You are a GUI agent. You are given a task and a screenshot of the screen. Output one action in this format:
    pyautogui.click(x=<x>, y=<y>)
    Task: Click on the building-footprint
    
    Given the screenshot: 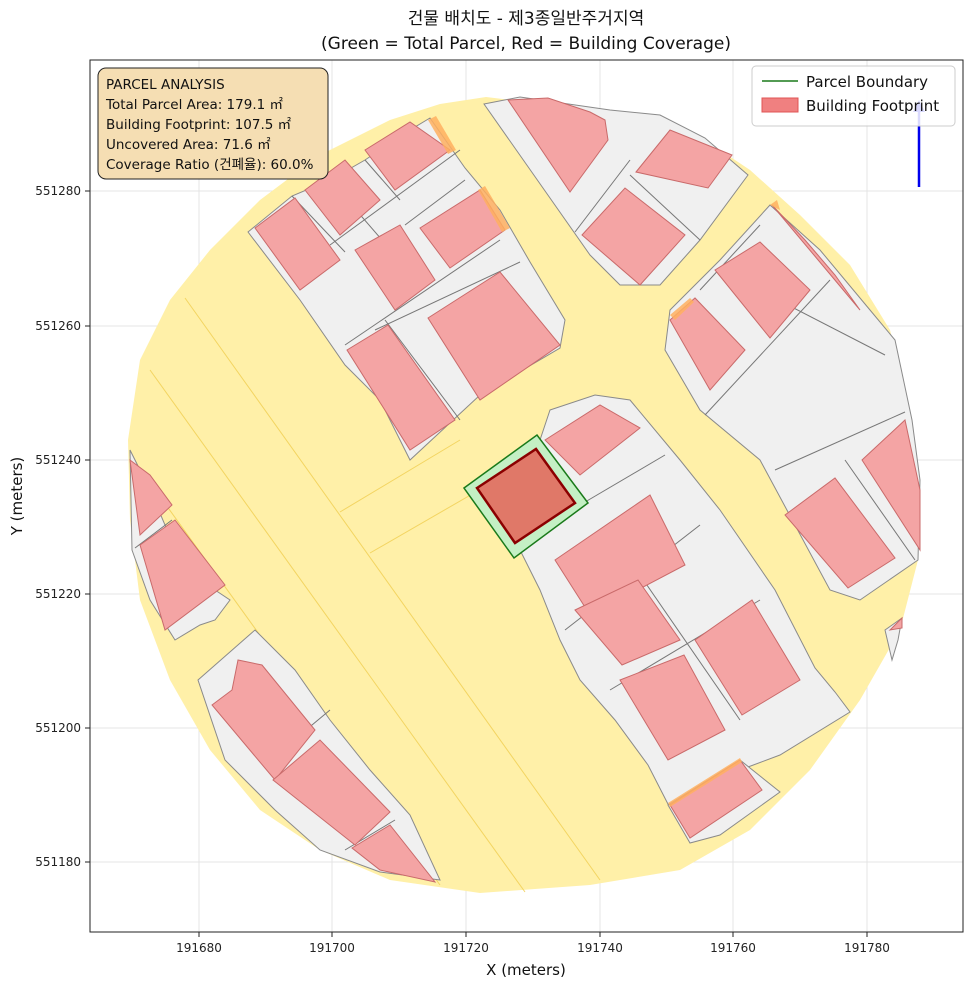 What is the action you would take?
    pyautogui.click(x=526, y=496)
    